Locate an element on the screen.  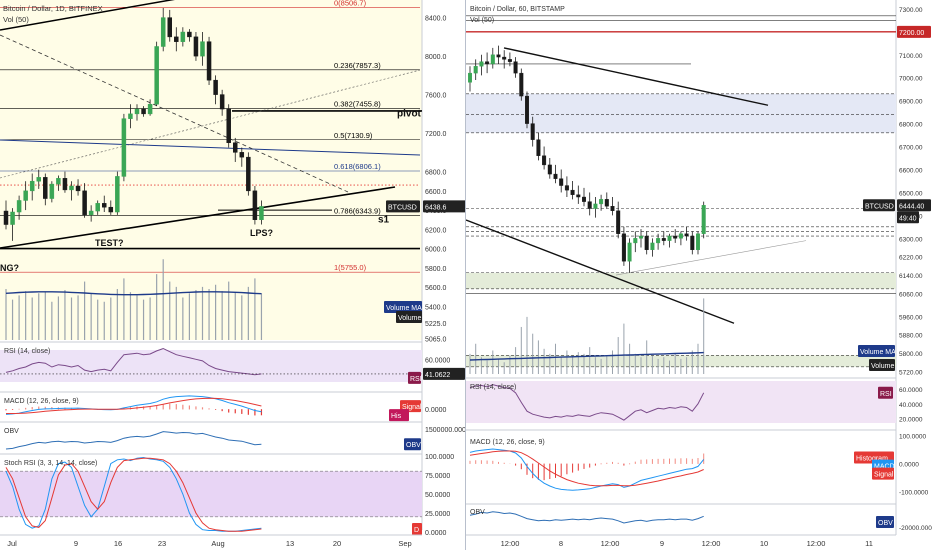
right-price-tick: 6140.00 is located at coordinates (911, 276).